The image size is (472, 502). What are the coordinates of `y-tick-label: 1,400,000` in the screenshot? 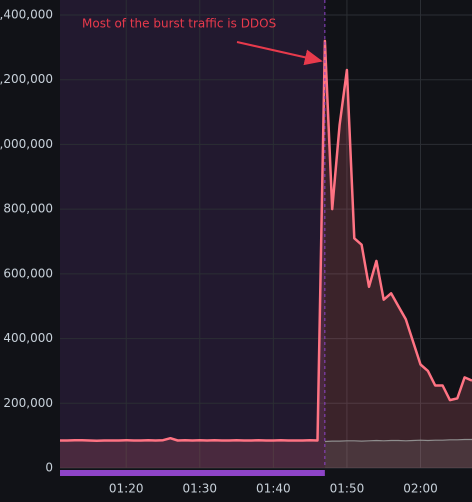 It's located at (26, 15).